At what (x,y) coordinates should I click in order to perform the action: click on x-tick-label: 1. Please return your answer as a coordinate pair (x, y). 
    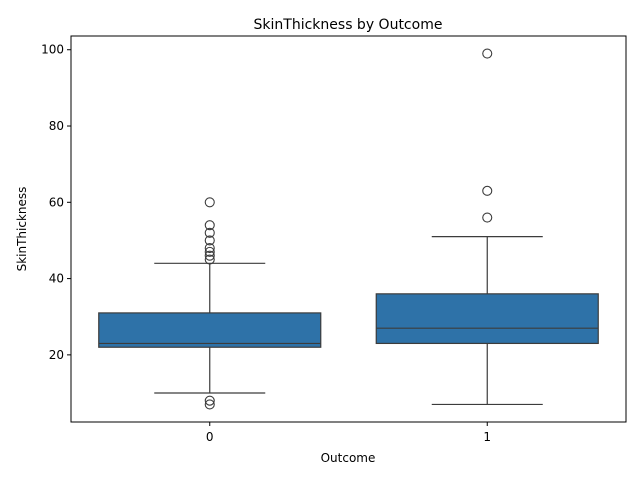
    Looking at the image, I should click on (487, 437).